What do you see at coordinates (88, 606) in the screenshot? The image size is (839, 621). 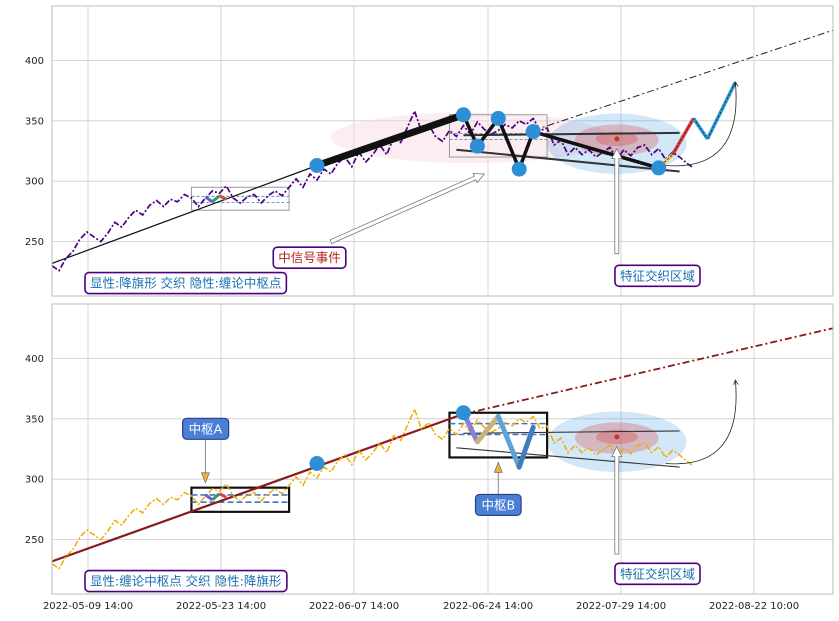 I see `x-tick-label: 2022-05-09 14:00` at bounding box center [88, 606].